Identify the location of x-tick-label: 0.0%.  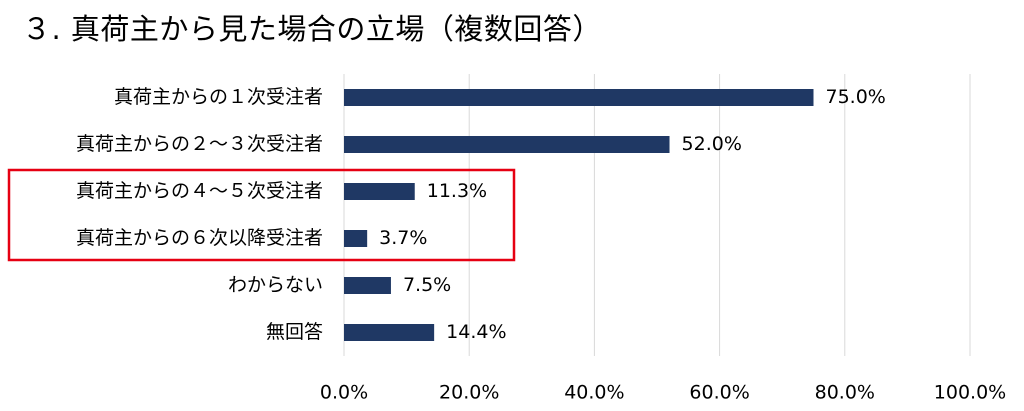
(344, 393).